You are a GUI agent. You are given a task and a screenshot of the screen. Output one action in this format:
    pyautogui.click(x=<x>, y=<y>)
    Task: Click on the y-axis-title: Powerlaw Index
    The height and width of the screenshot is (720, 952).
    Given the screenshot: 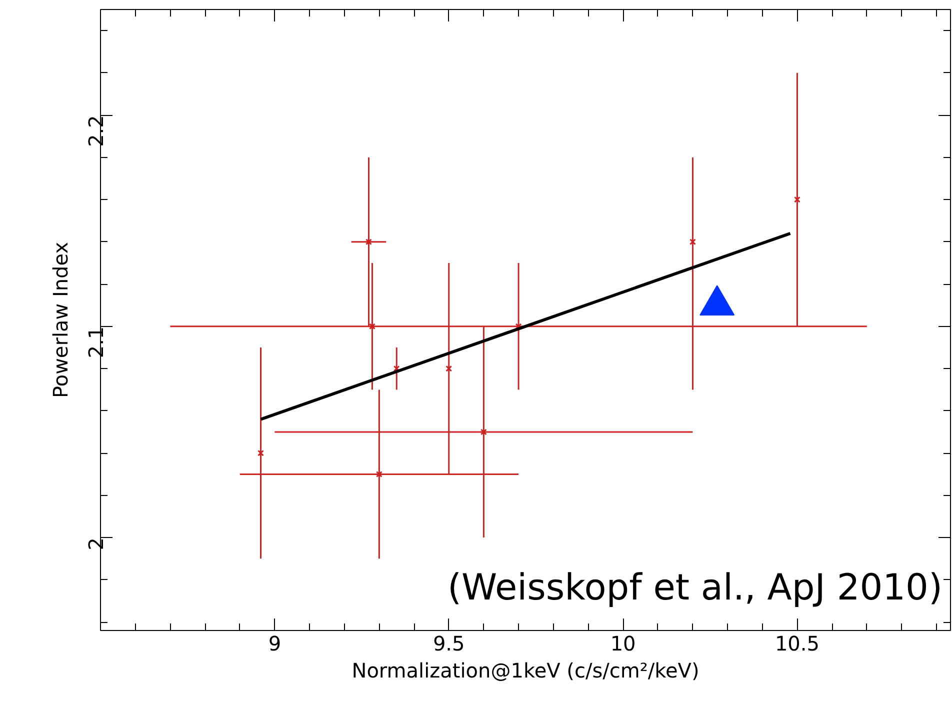 What is the action you would take?
    pyautogui.click(x=60, y=320)
    